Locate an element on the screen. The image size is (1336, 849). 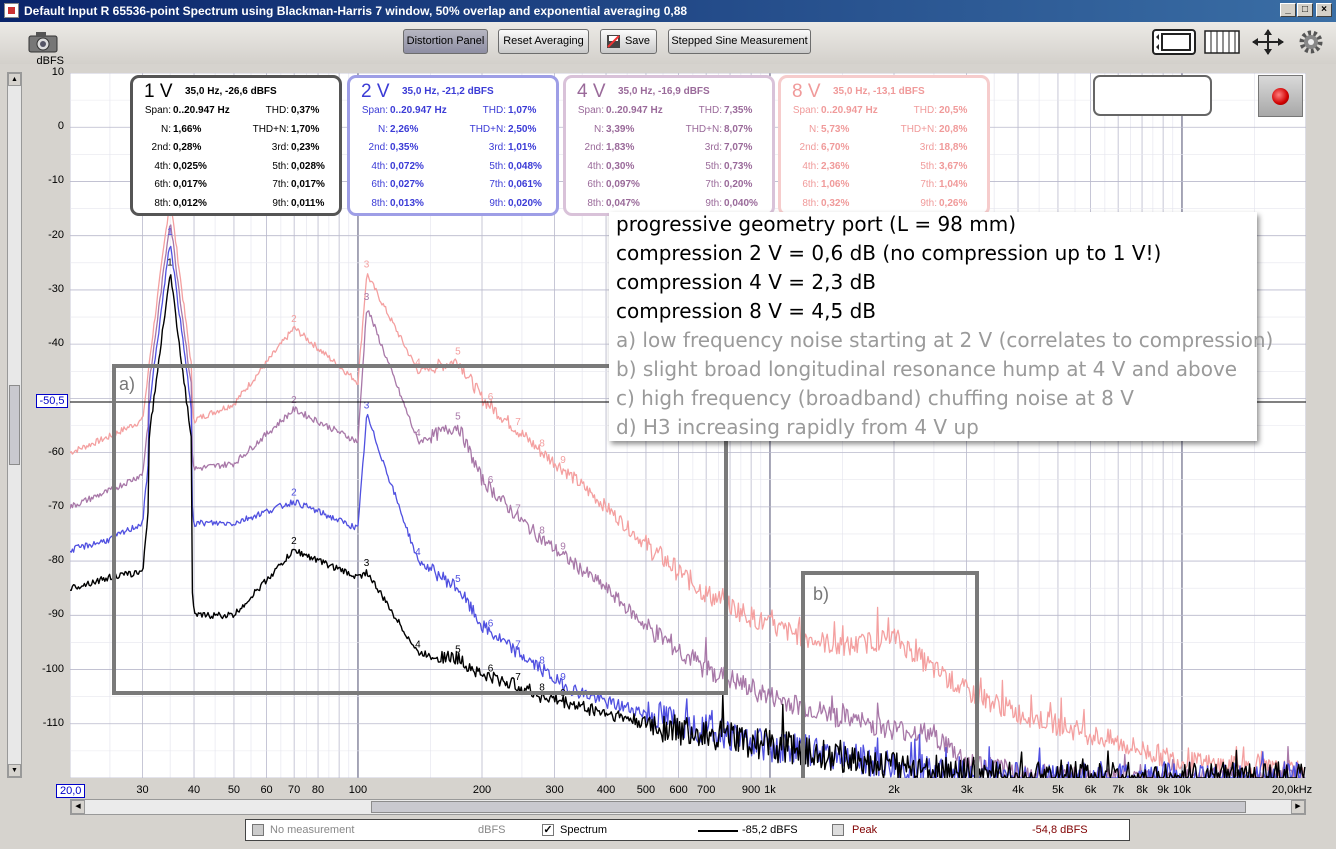
vertical-scrollbar: ▲ ▼ is located at coordinates (14, 425).